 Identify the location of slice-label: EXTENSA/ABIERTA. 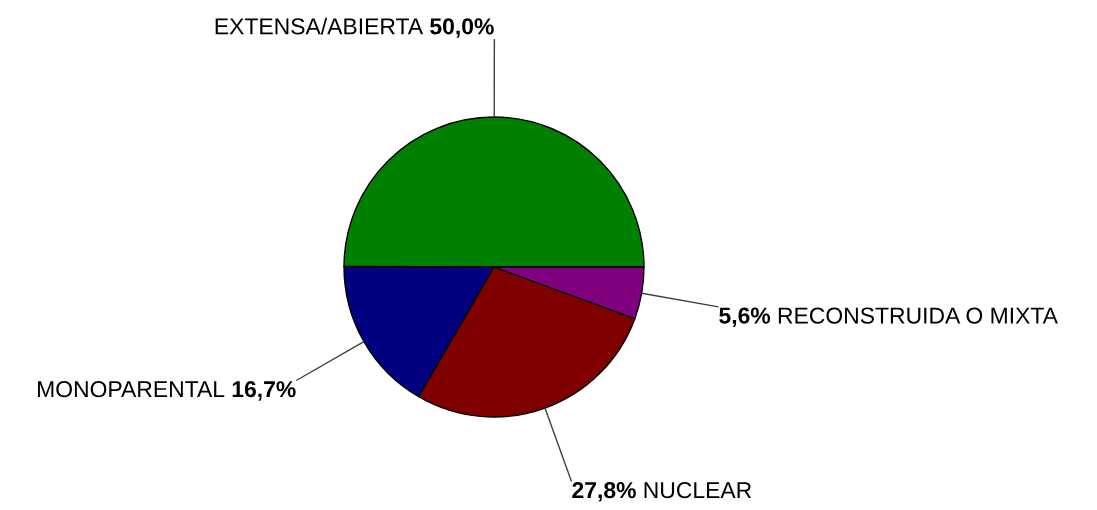
(319, 26).